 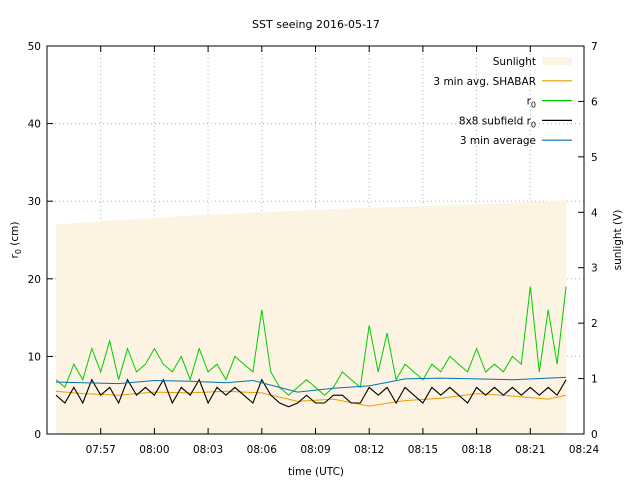 I want to click on legend-label-2: r0, so click(x=531, y=103).